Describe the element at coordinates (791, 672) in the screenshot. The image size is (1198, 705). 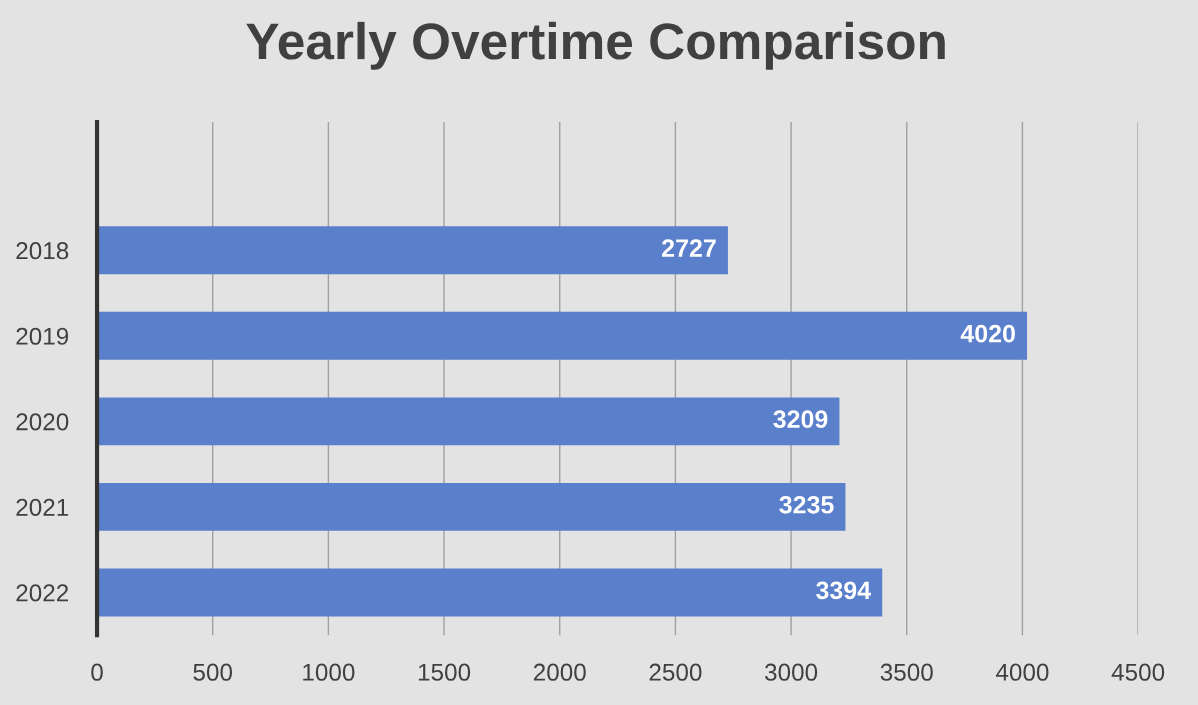
I see `x-tick-label: 3000` at that location.